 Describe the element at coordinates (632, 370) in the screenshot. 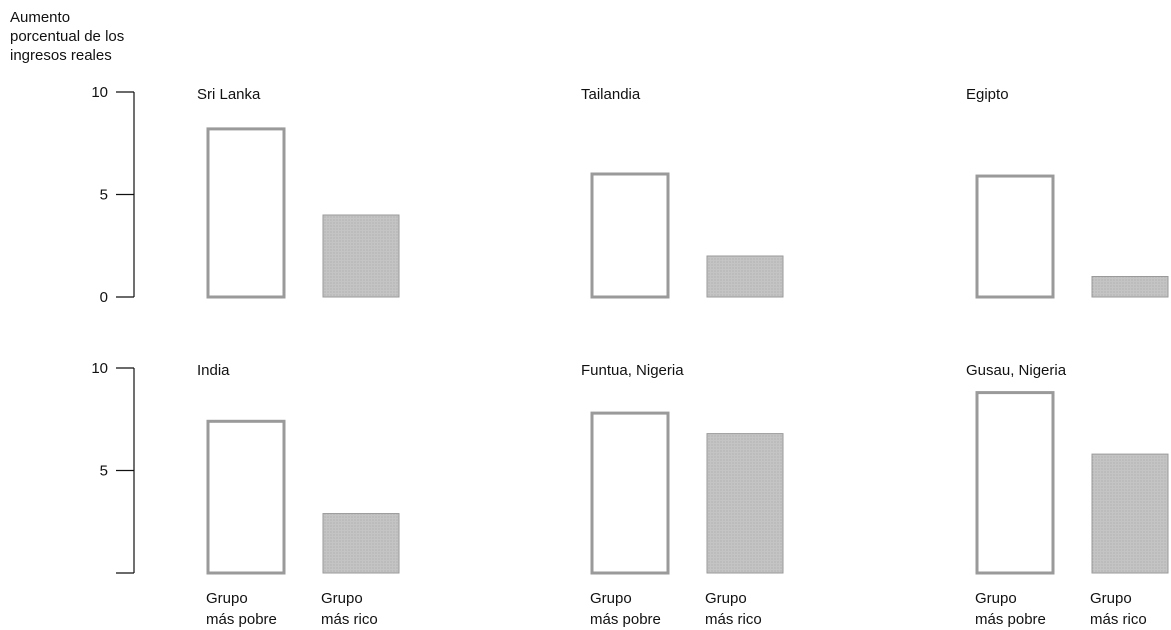

I see `panel-title: Funtua, Nigeria` at that location.